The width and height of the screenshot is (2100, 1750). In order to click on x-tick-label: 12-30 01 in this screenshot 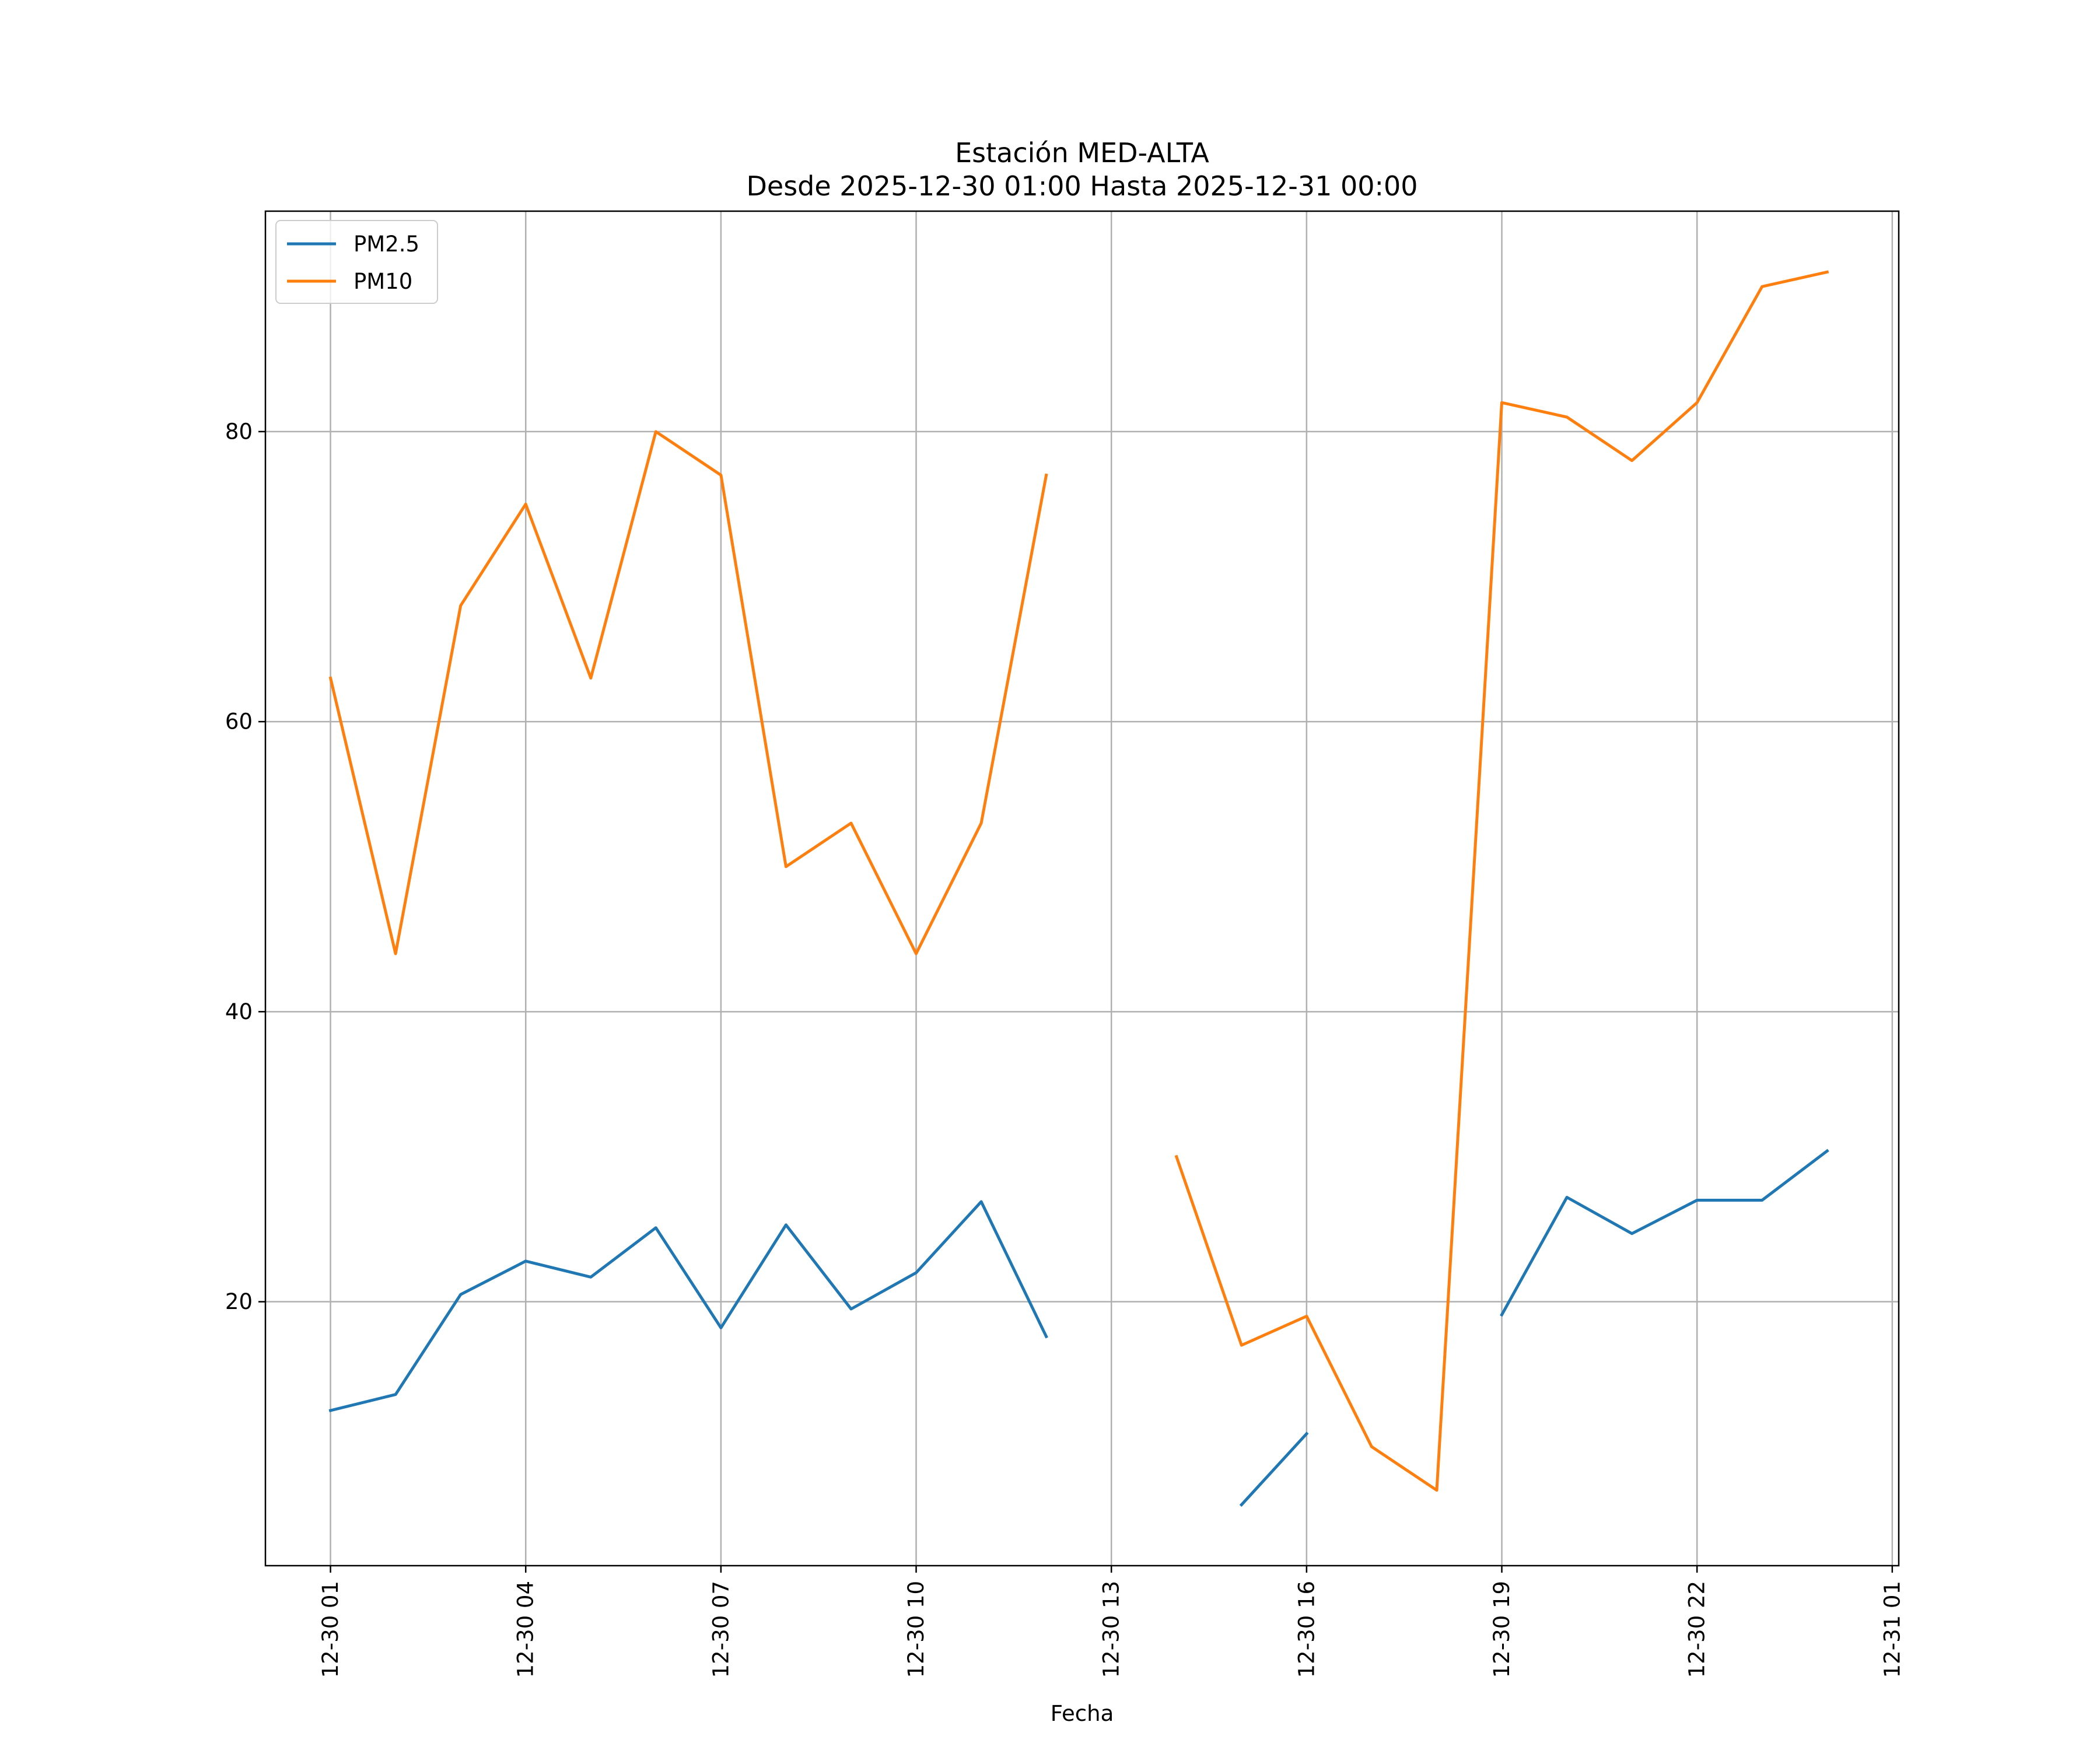, I will do `click(330, 1629)`.